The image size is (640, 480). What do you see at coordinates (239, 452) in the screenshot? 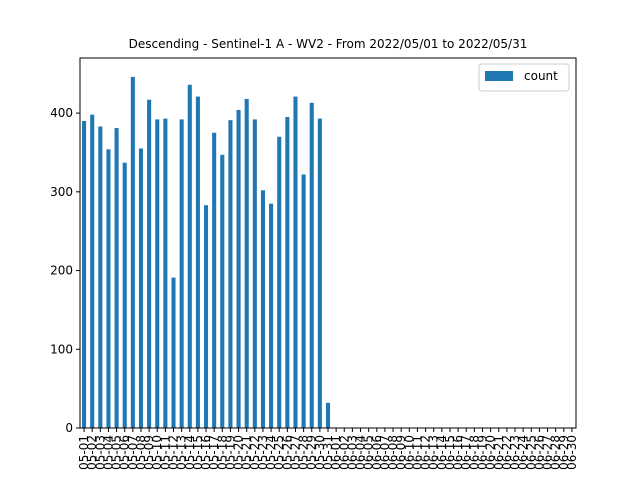
I see `x-tick-label: 05-20` at bounding box center [239, 452].